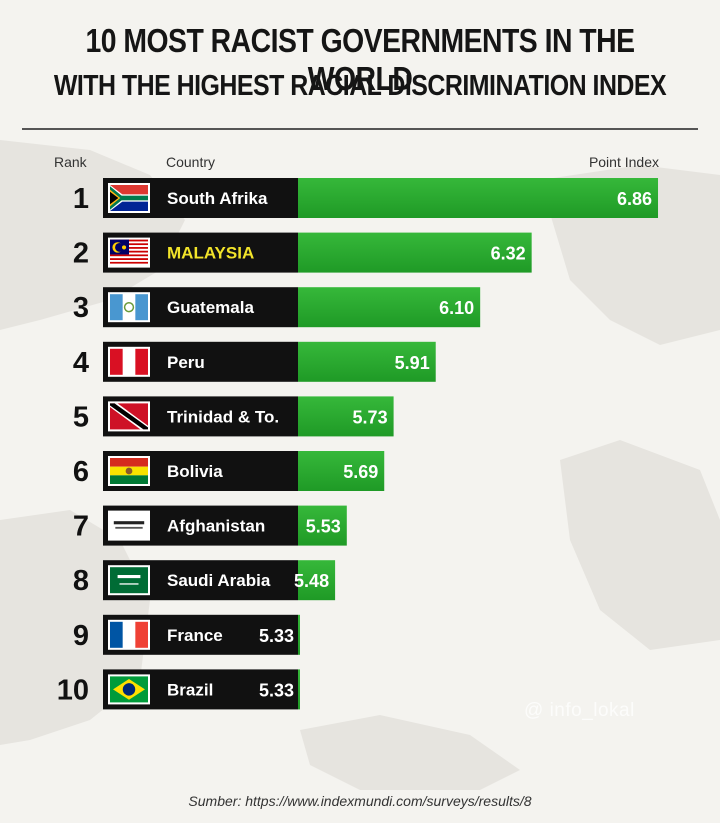 This screenshot has height=823, width=720. Describe the element at coordinates (129, 416) in the screenshot. I see `trinidad-and-tobago-flag-icon` at that location.